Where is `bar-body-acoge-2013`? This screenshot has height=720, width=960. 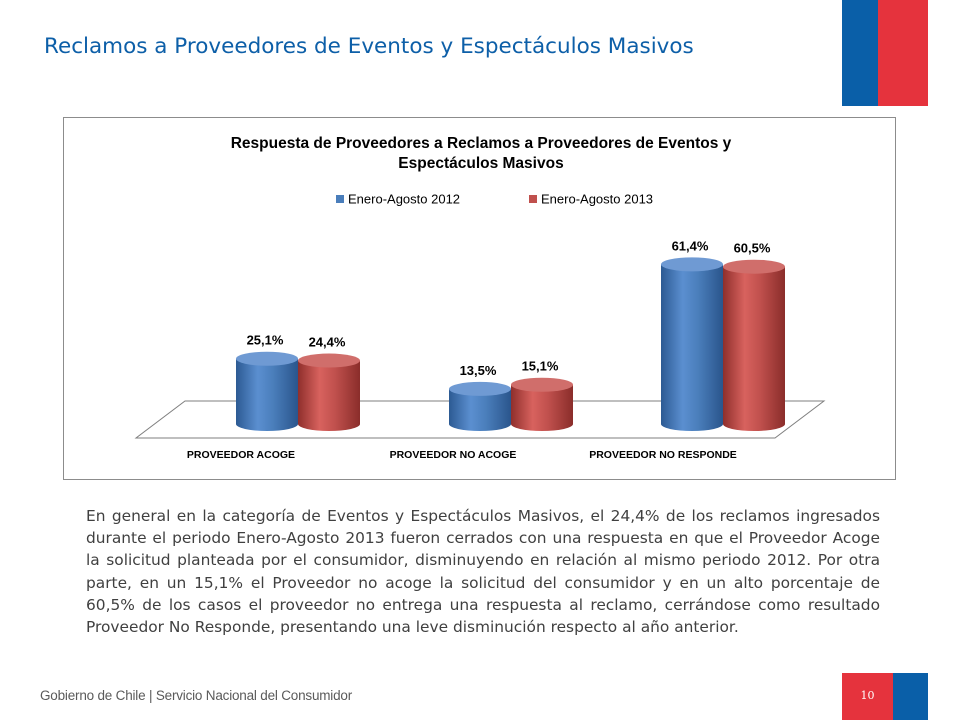
bar-body-acoge-2013 is located at coordinates (329, 395).